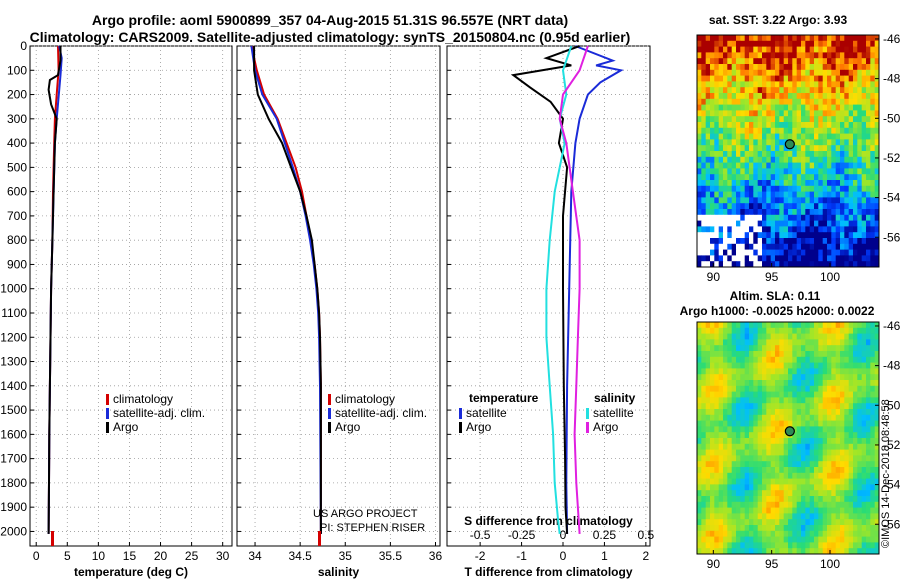  What do you see at coordinates (563, 535) in the screenshot?
I see `x-tick-label-s: 0` at bounding box center [563, 535].